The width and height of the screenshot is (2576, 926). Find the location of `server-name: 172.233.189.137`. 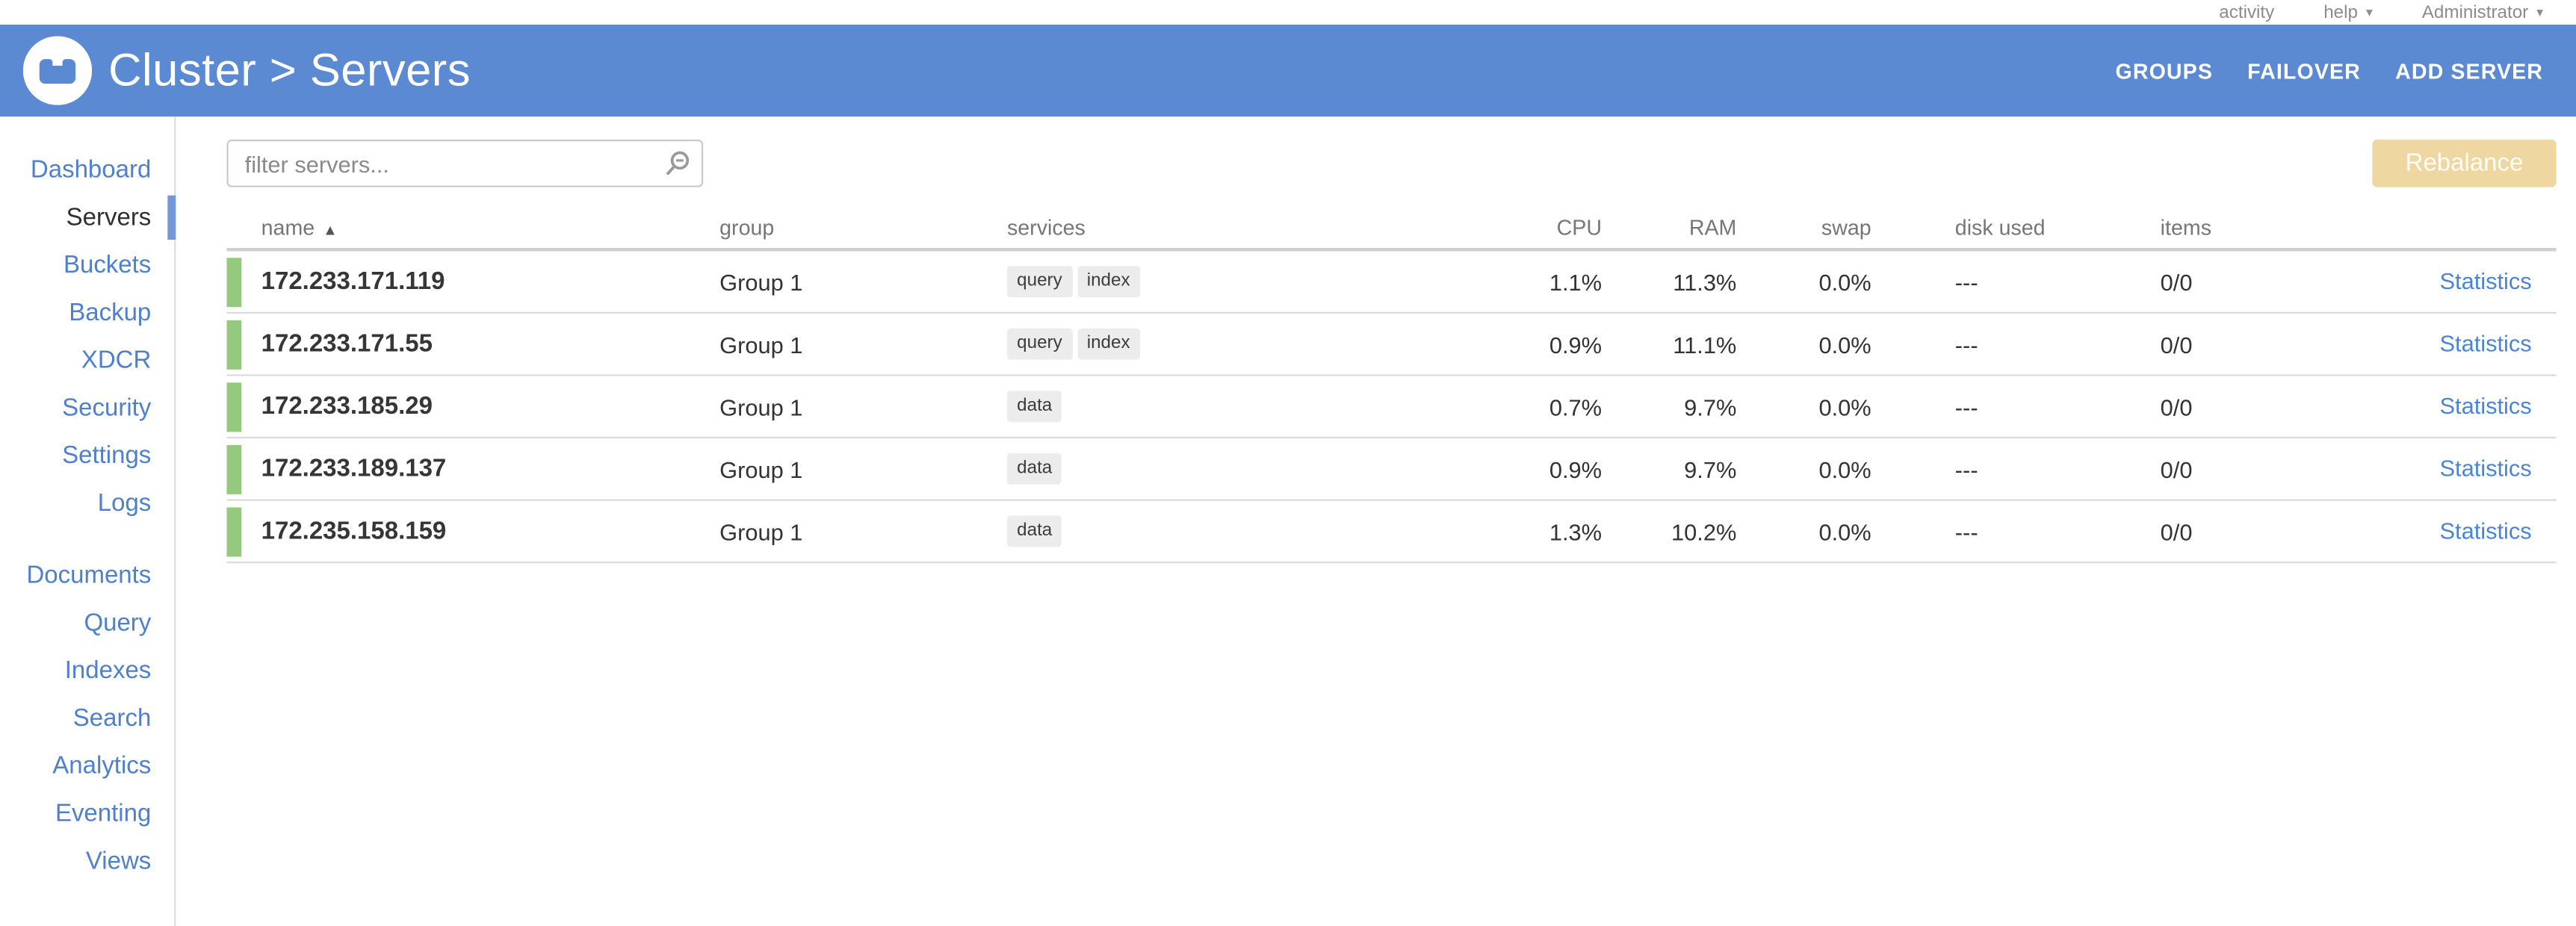

server-name: 172.233.189.137 is located at coordinates (354, 469).